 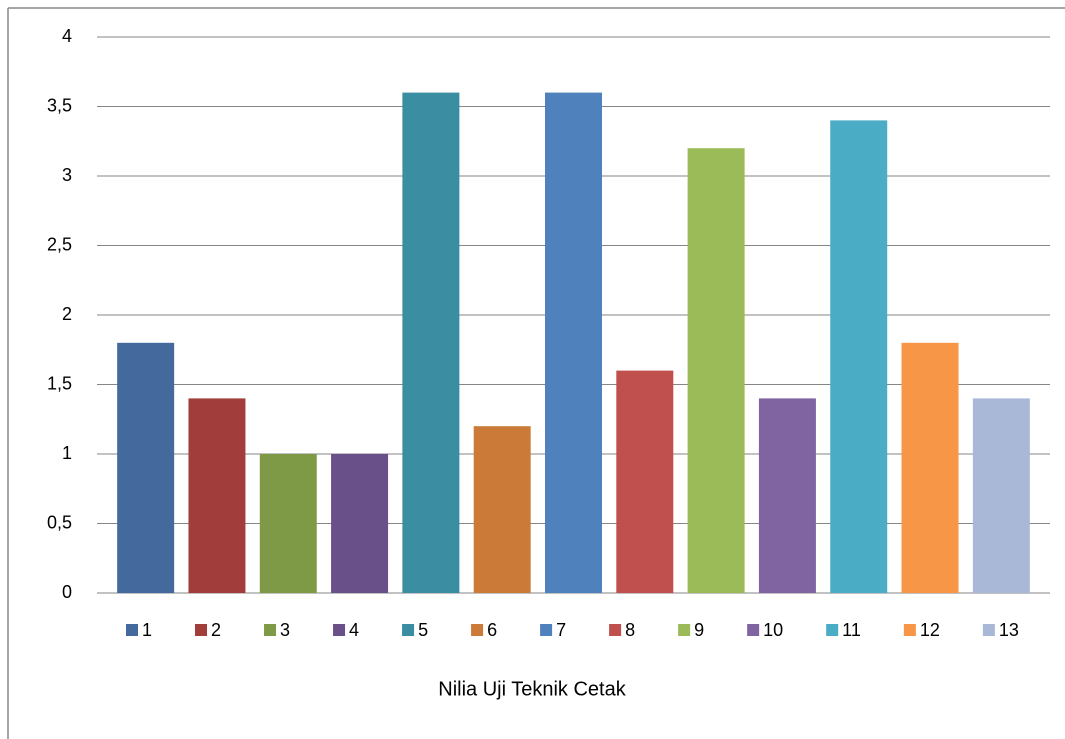 What do you see at coordinates (699, 630) in the screenshot?
I see `legend-label: 9` at bounding box center [699, 630].